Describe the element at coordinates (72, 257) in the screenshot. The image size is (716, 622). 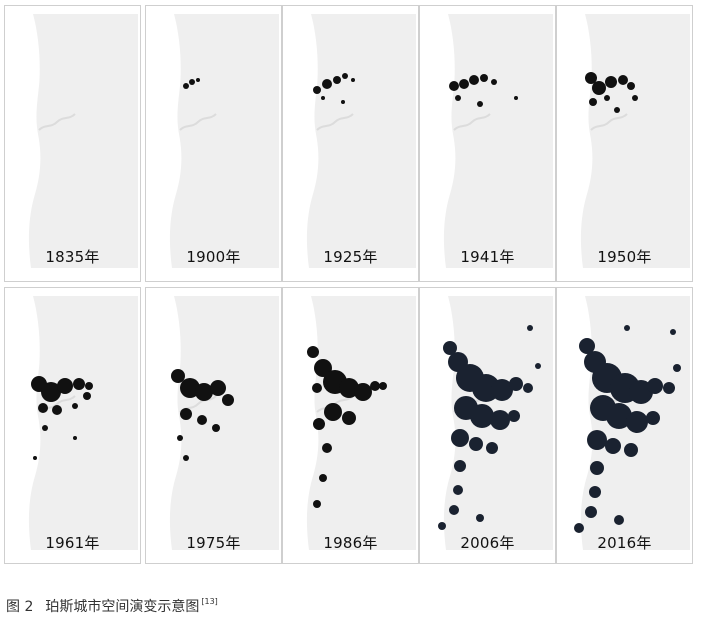
I see `year-label: 1835年` at that location.